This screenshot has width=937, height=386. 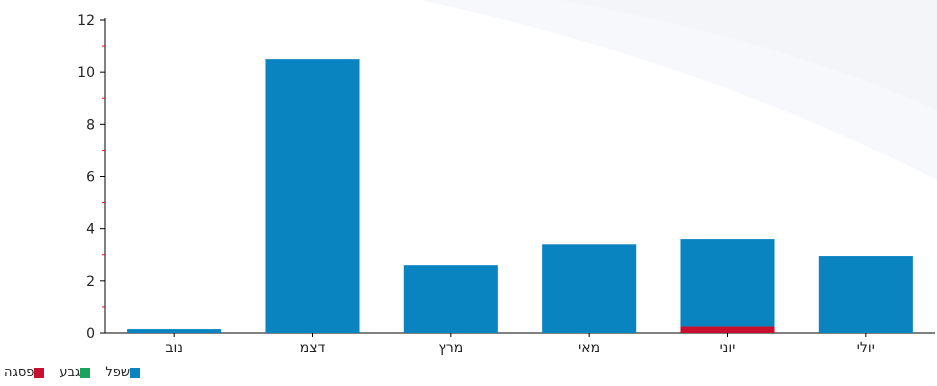 I want to click on y-tick-label: 8, so click(x=90, y=125).